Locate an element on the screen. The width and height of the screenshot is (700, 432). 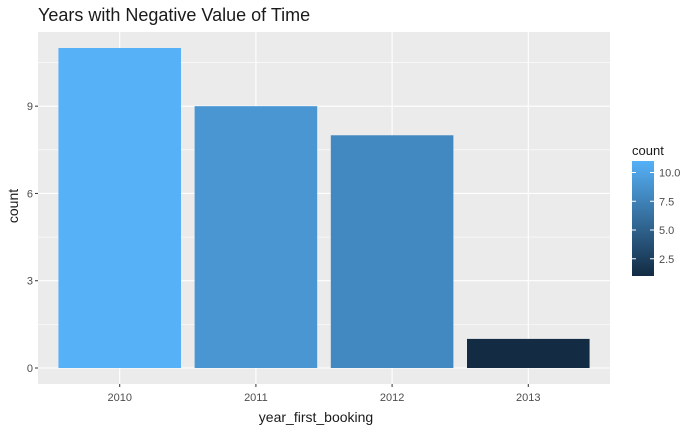
y-tick-label: 9 is located at coordinates (30, 107).